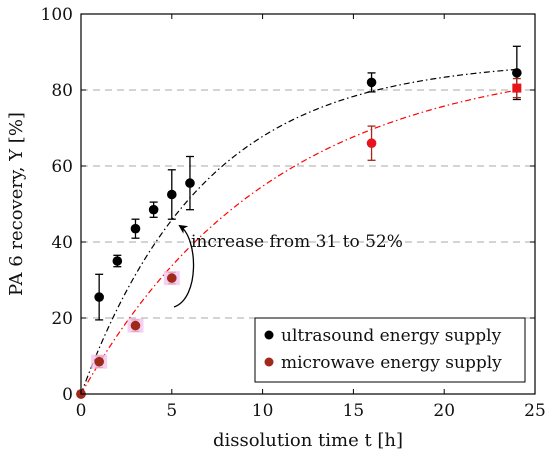  I want to click on x-tick-label: 20, so click(444, 411).